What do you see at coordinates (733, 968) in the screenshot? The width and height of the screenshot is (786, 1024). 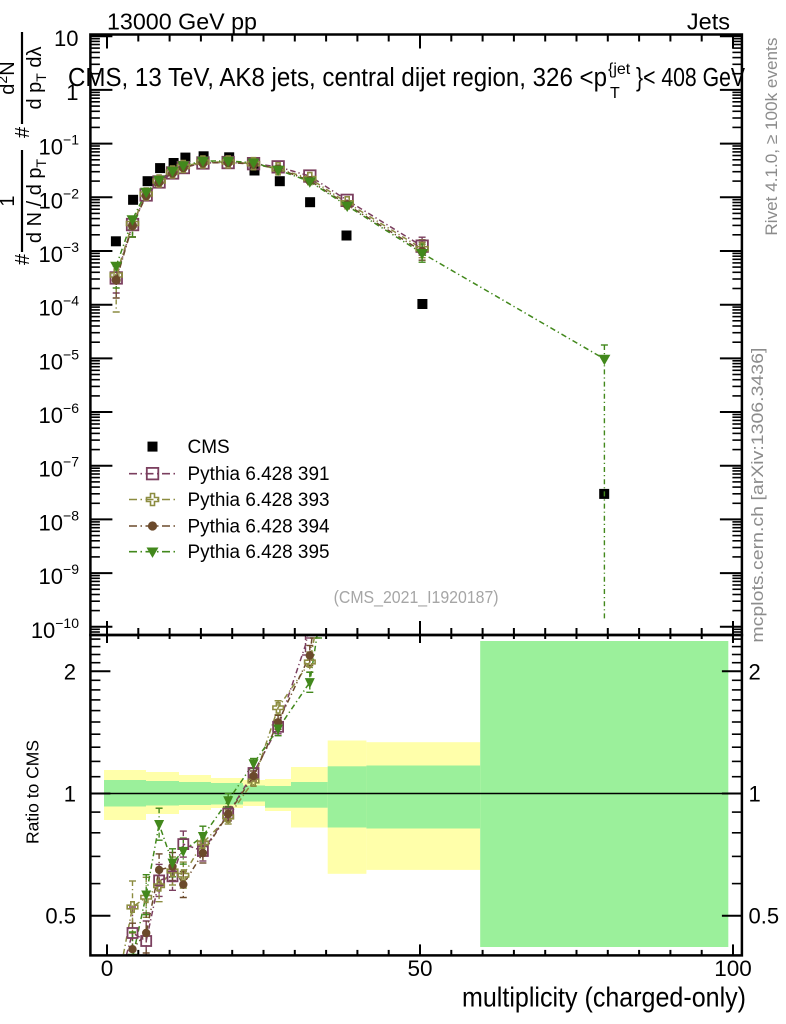 I see `svg-text: 100` at bounding box center [733, 968].